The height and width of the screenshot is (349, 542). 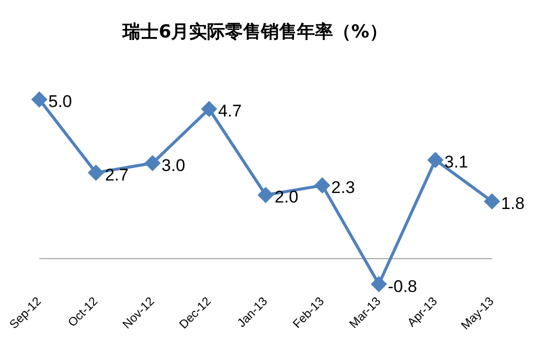 What do you see at coordinates (513, 204) in the screenshot?
I see `data-label: 1.8` at bounding box center [513, 204].